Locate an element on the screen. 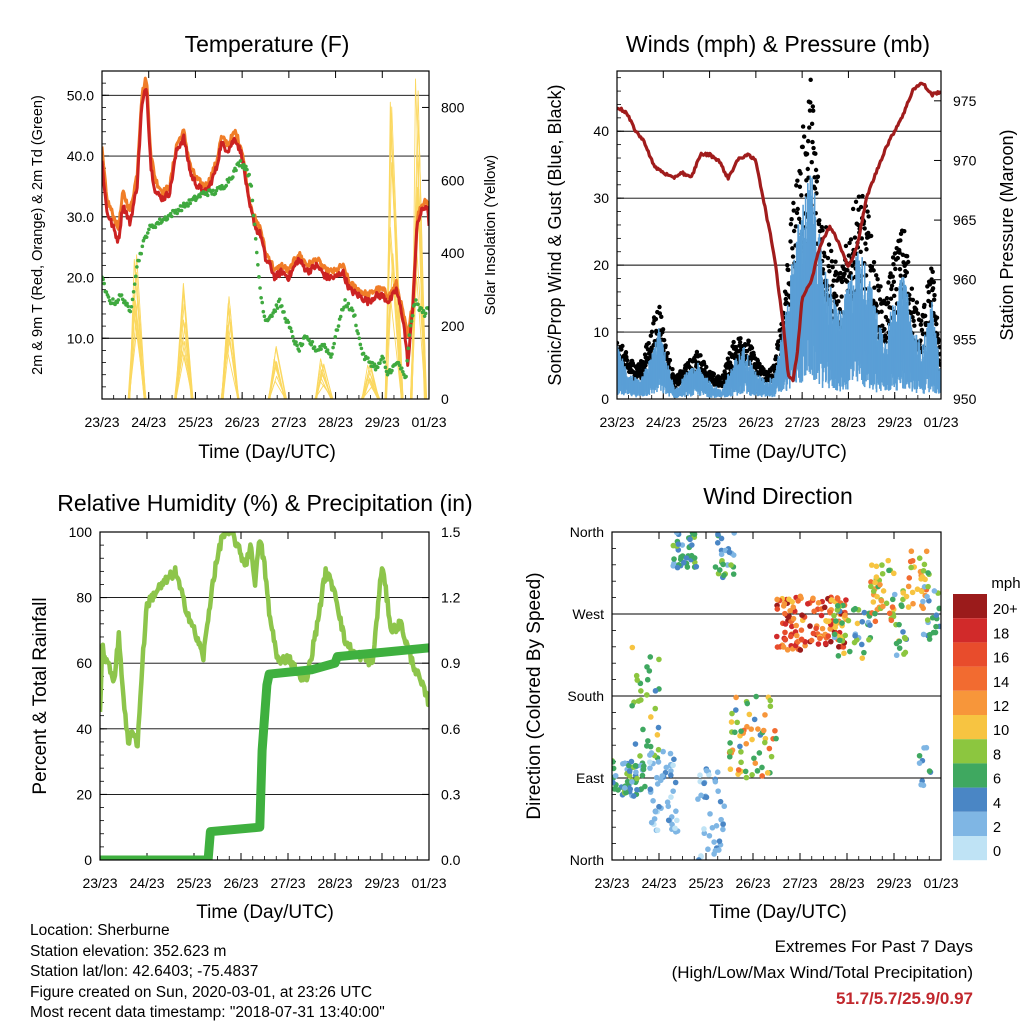  legend-swatch is located at coordinates (970, 606).